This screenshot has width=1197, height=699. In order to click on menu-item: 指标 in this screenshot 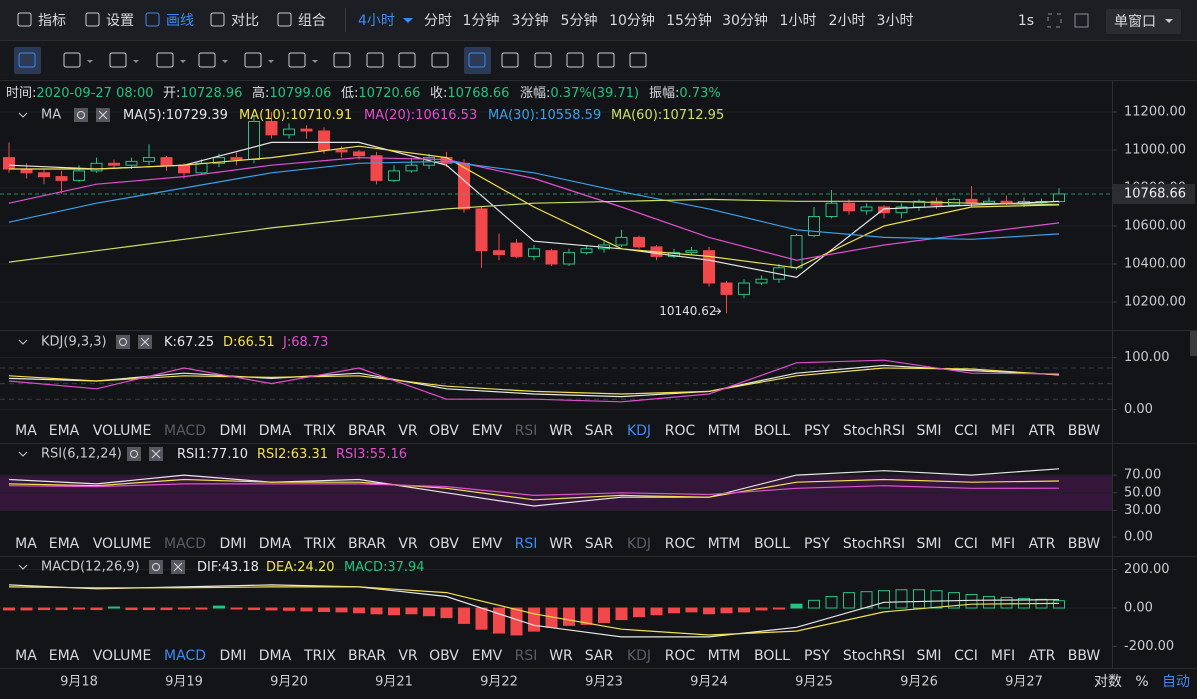, I will do `click(52, 21)`.